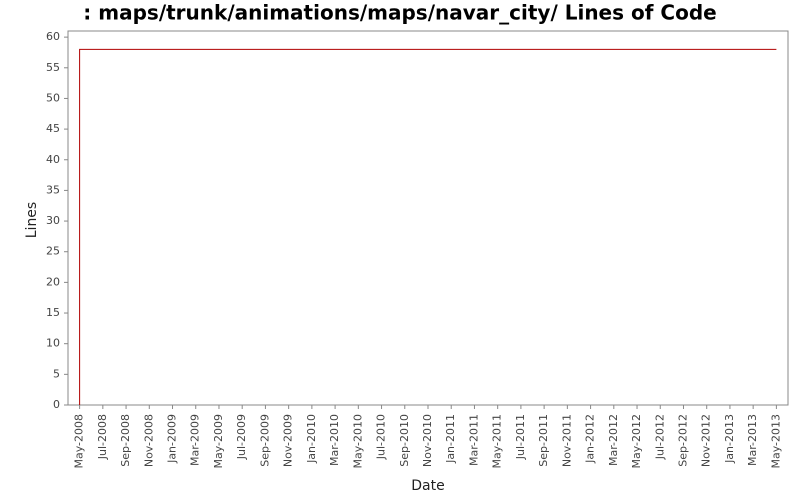  I want to click on y-tick-label: 40, so click(53, 159).